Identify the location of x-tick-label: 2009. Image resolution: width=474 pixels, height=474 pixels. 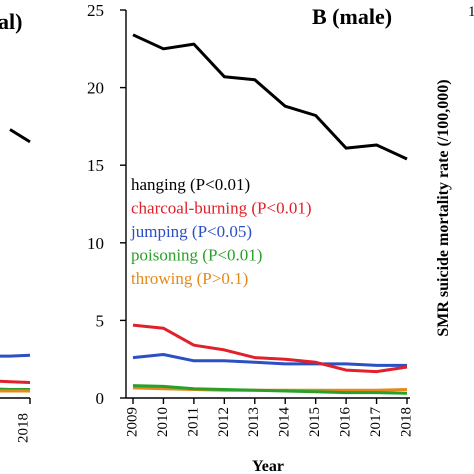
(132, 422).